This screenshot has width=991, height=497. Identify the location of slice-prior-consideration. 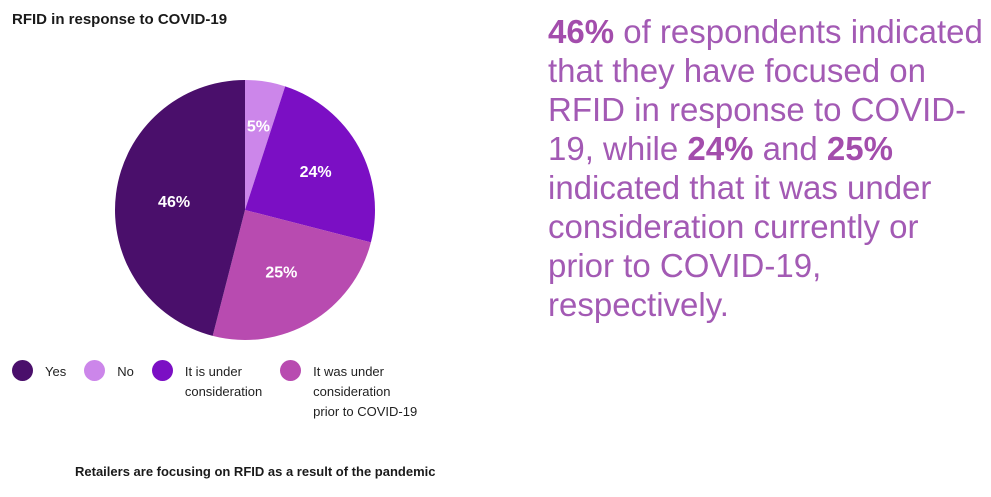
(291, 275).